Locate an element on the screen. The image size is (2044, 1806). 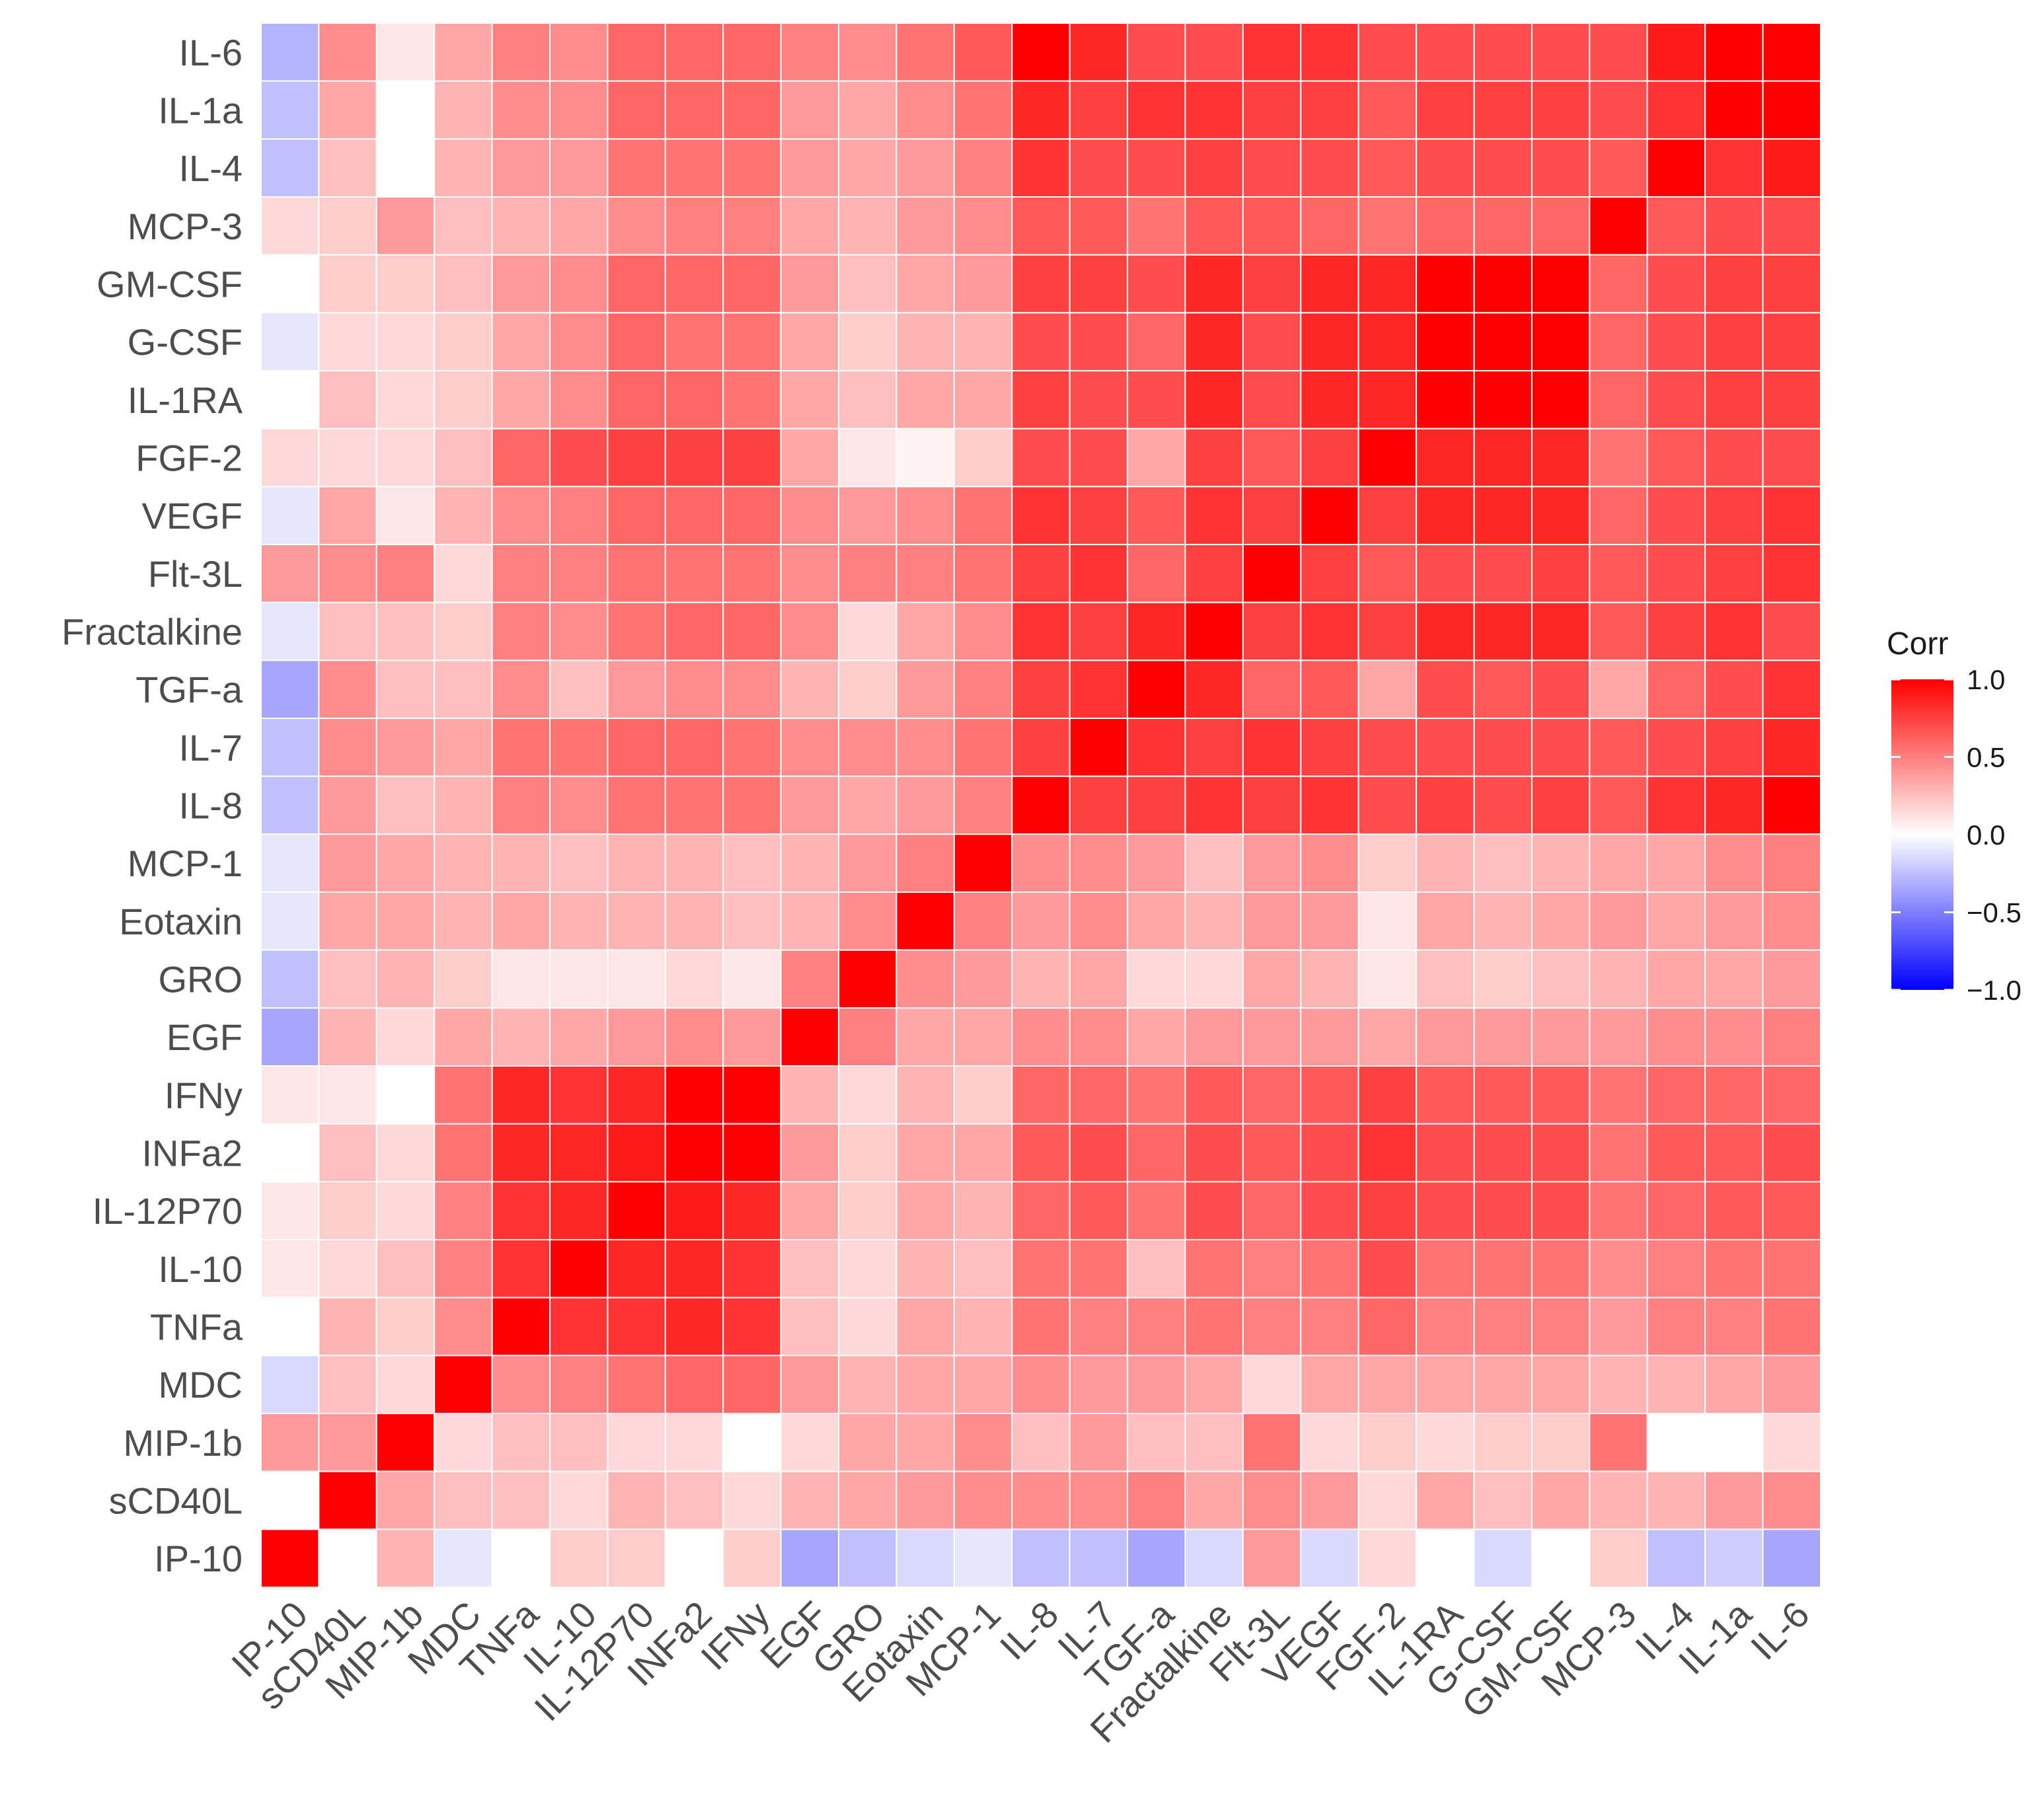
y-tick-label: IL-1RA is located at coordinates (186, 400).